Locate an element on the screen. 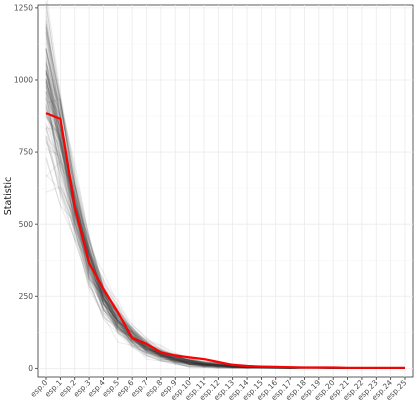 Image resolution: width=420 pixels, height=420 pixels. y-tick-label: 1250 is located at coordinates (23, 7).